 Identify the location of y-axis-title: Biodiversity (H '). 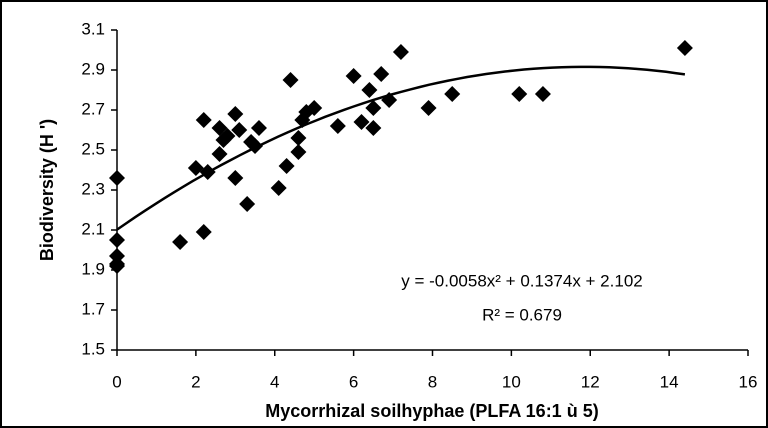
(47, 190).